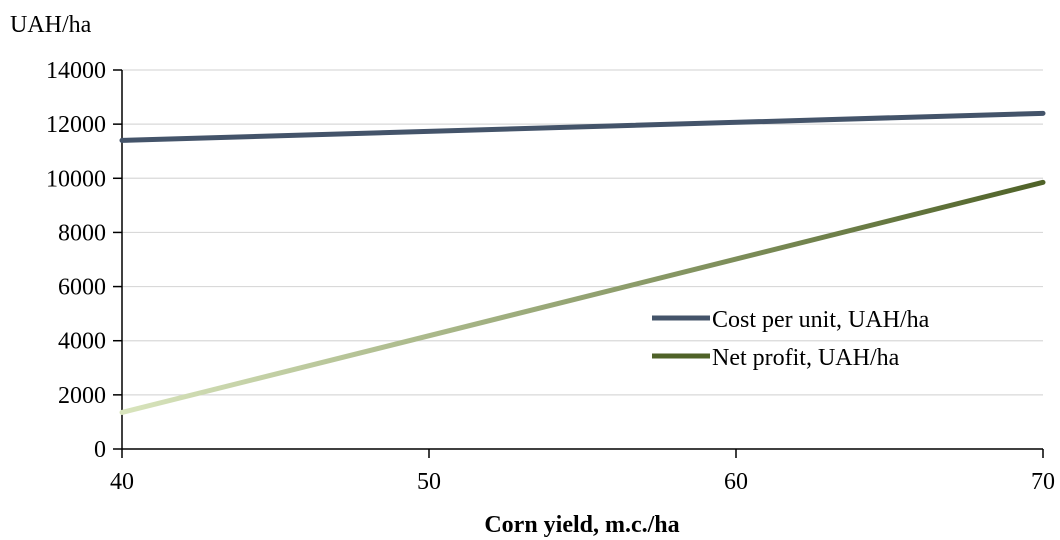  I want to click on x-axis-label: Corn yield, m.c./ha, so click(581, 525).